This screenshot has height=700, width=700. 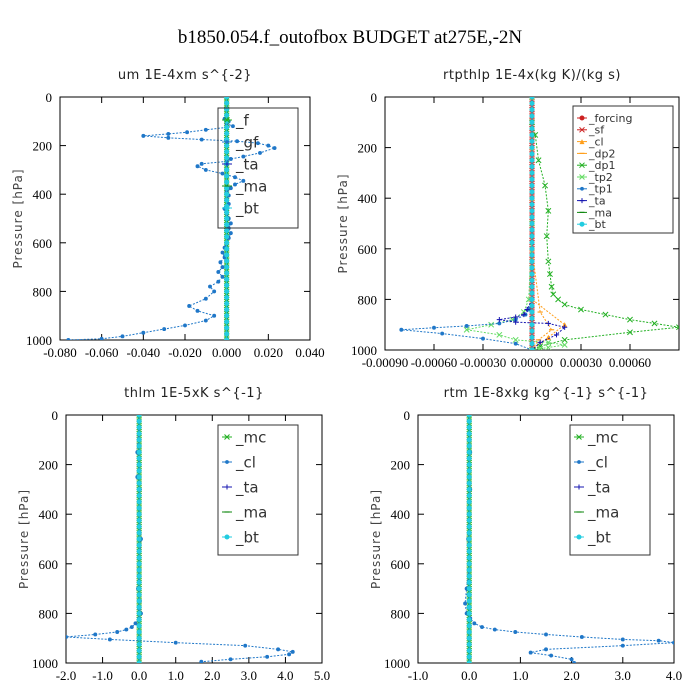 What do you see at coordinates (581, 362) in the screenshot?
I see `x-tick-label: 0.00030` at bounding box center [581, 362].